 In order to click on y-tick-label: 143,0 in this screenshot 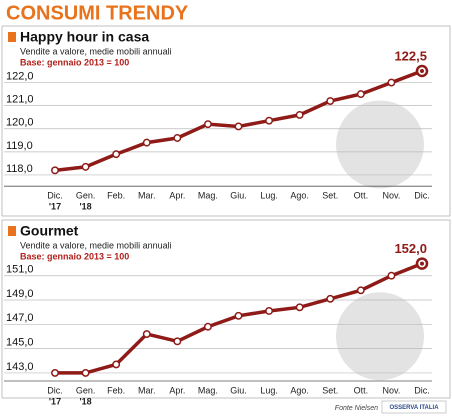, I will do `click(20, 367)`.